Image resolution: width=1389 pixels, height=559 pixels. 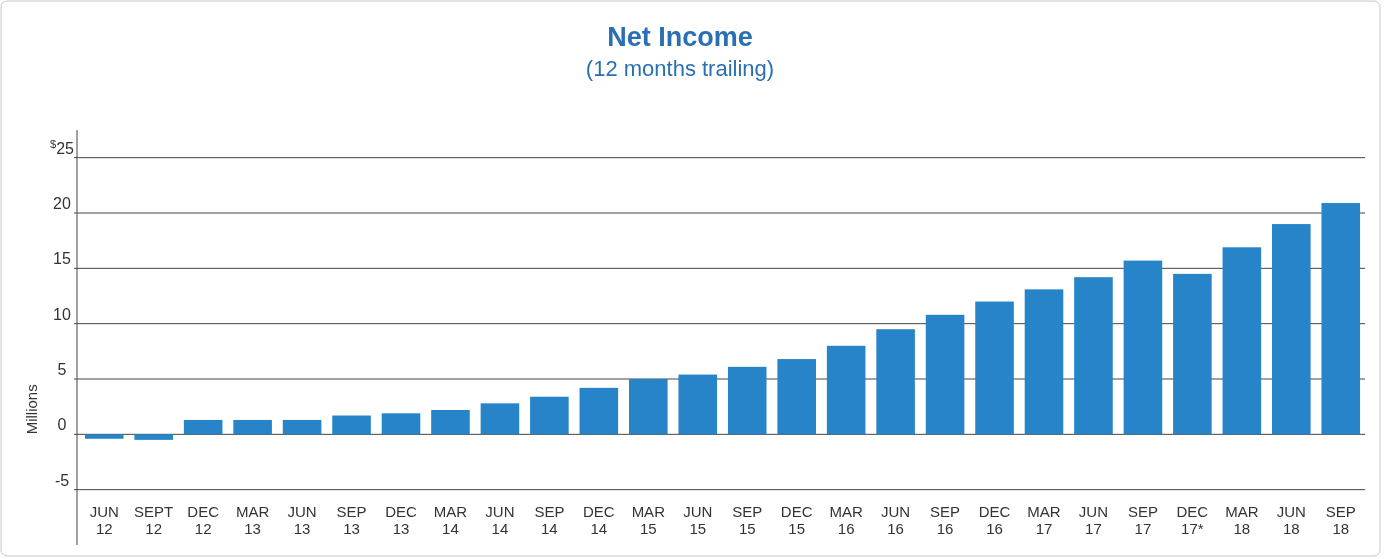 I want to click on x-tick-label: MAR 14, so click(x=450, y=520).